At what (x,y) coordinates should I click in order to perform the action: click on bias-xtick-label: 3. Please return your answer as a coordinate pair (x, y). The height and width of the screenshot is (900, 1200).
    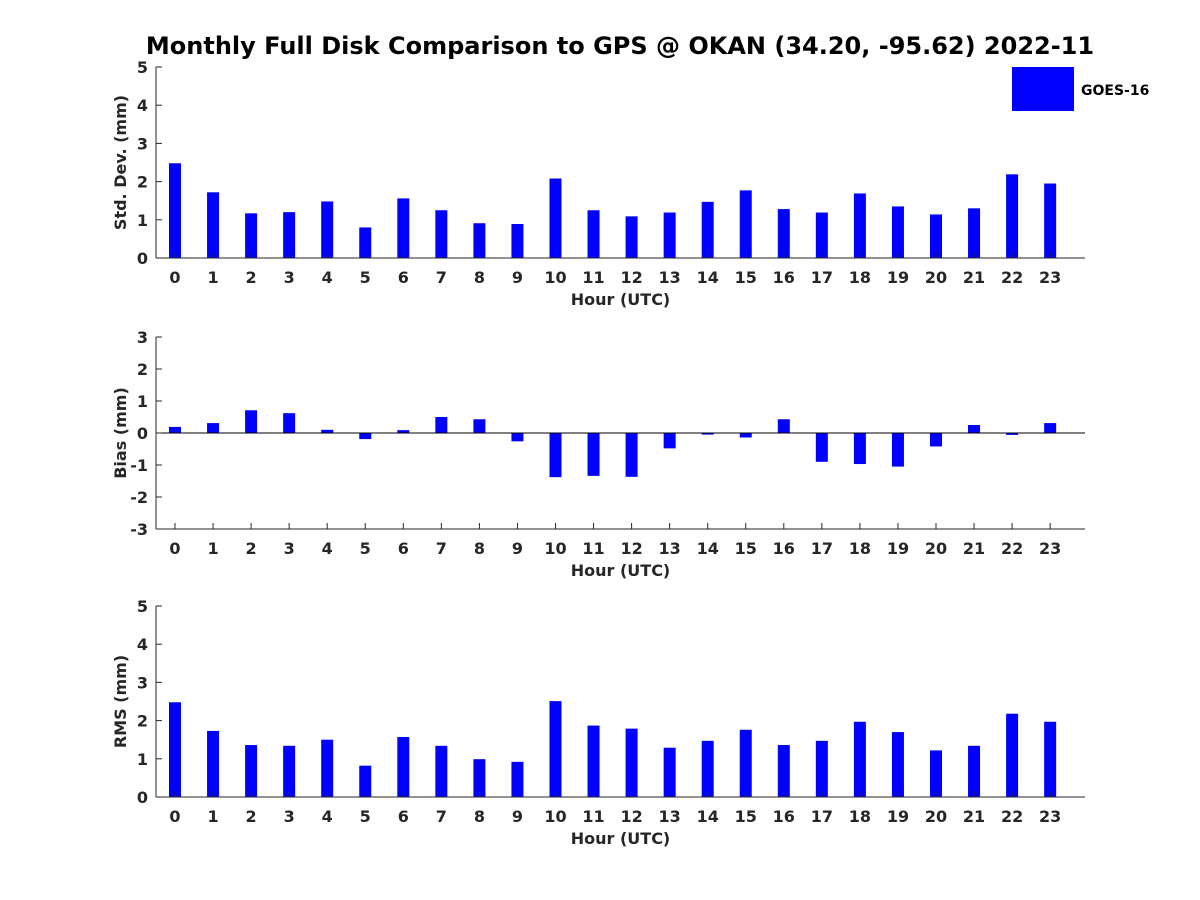
    Looking at the image, I should click on (289, 548).